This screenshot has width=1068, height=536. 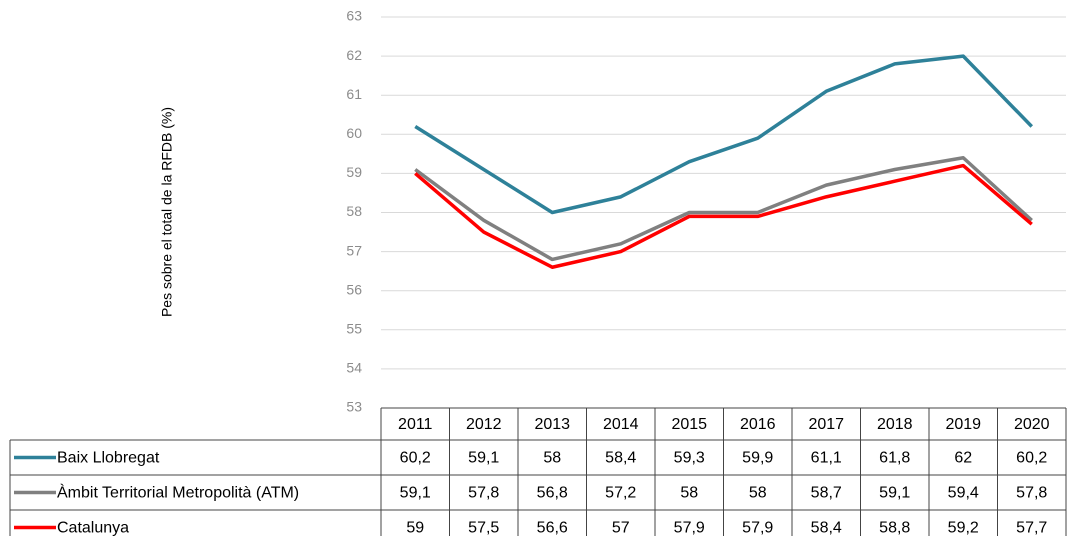 What do you see at coordinates (552, 493) in the screenshot?
I see `data-label: 56,8` at bounding box center [552, 493].